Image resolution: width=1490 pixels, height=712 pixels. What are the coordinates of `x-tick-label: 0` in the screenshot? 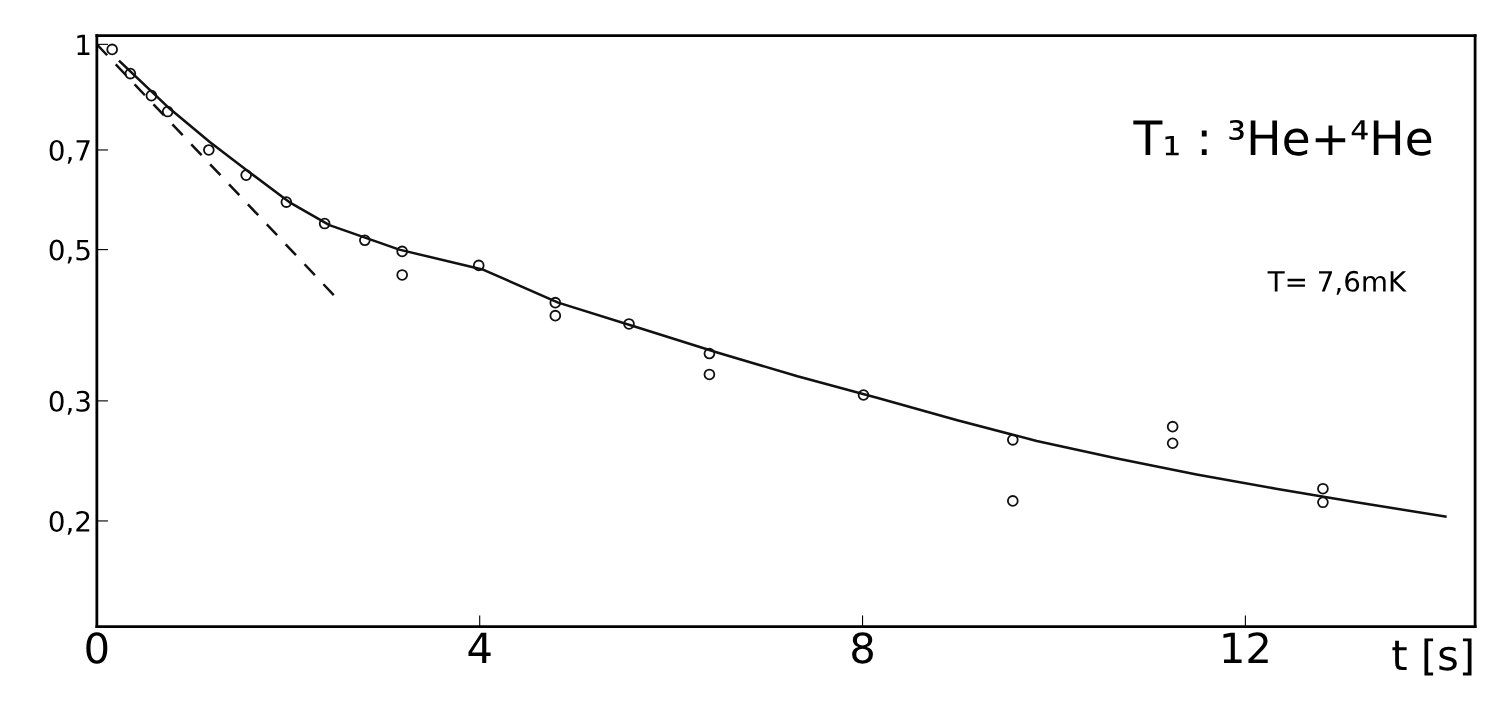 It's located at (97, 648).